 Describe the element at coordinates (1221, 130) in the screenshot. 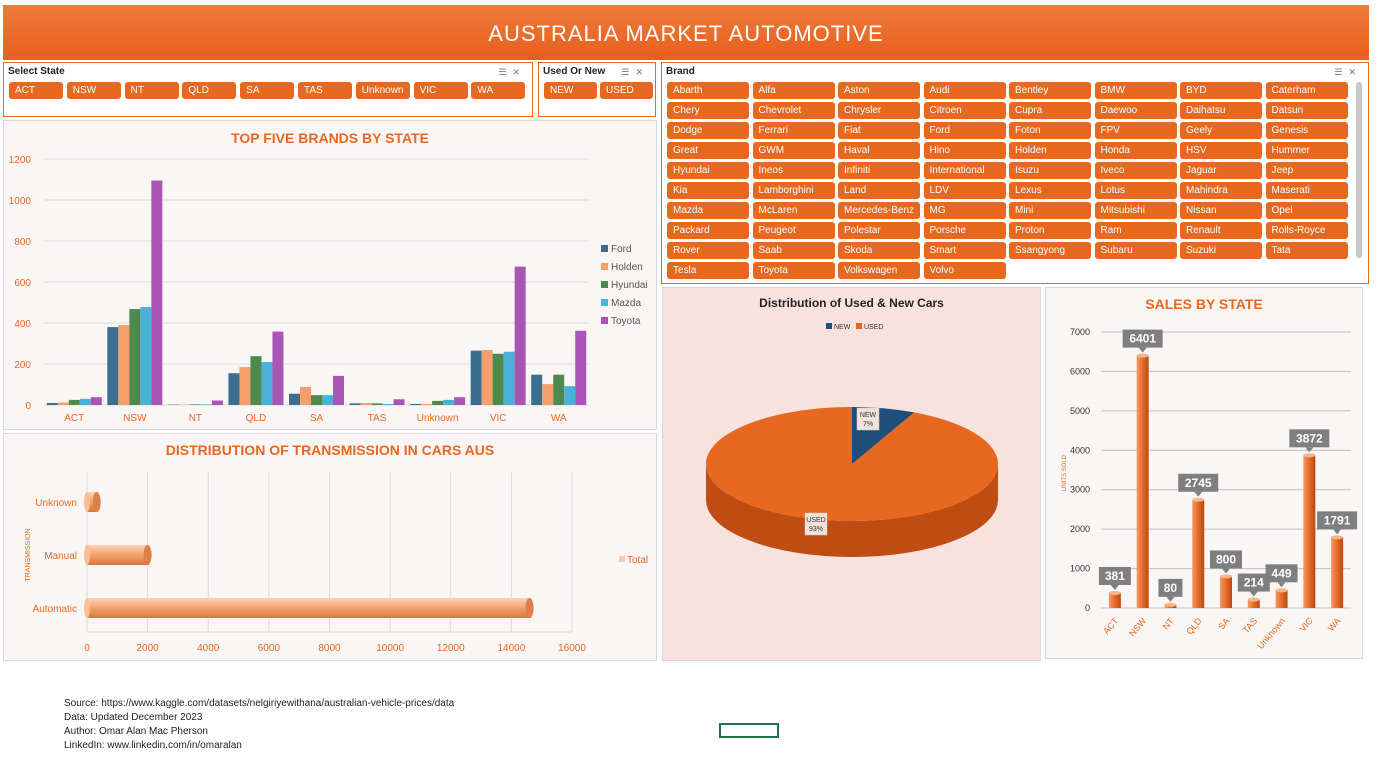

I see `brand-button-geely: Geely` at that location.